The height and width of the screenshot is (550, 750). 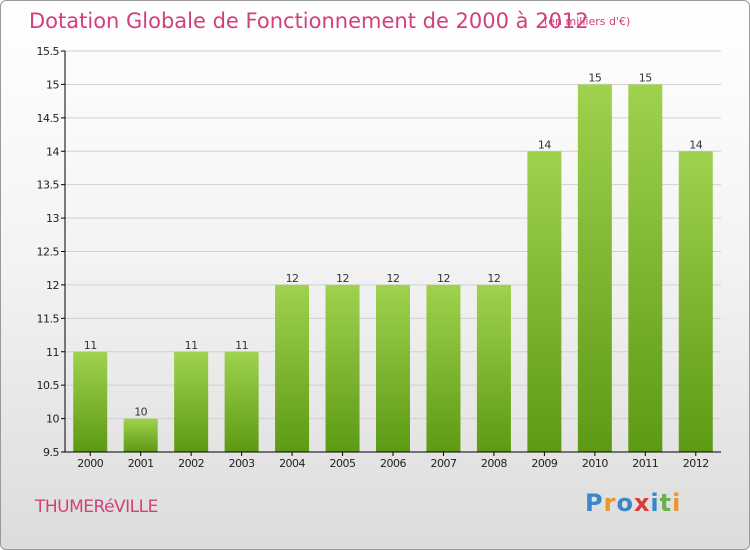 I want to click on proxiti-logo: Proxiti, so click(x=633, y=503).